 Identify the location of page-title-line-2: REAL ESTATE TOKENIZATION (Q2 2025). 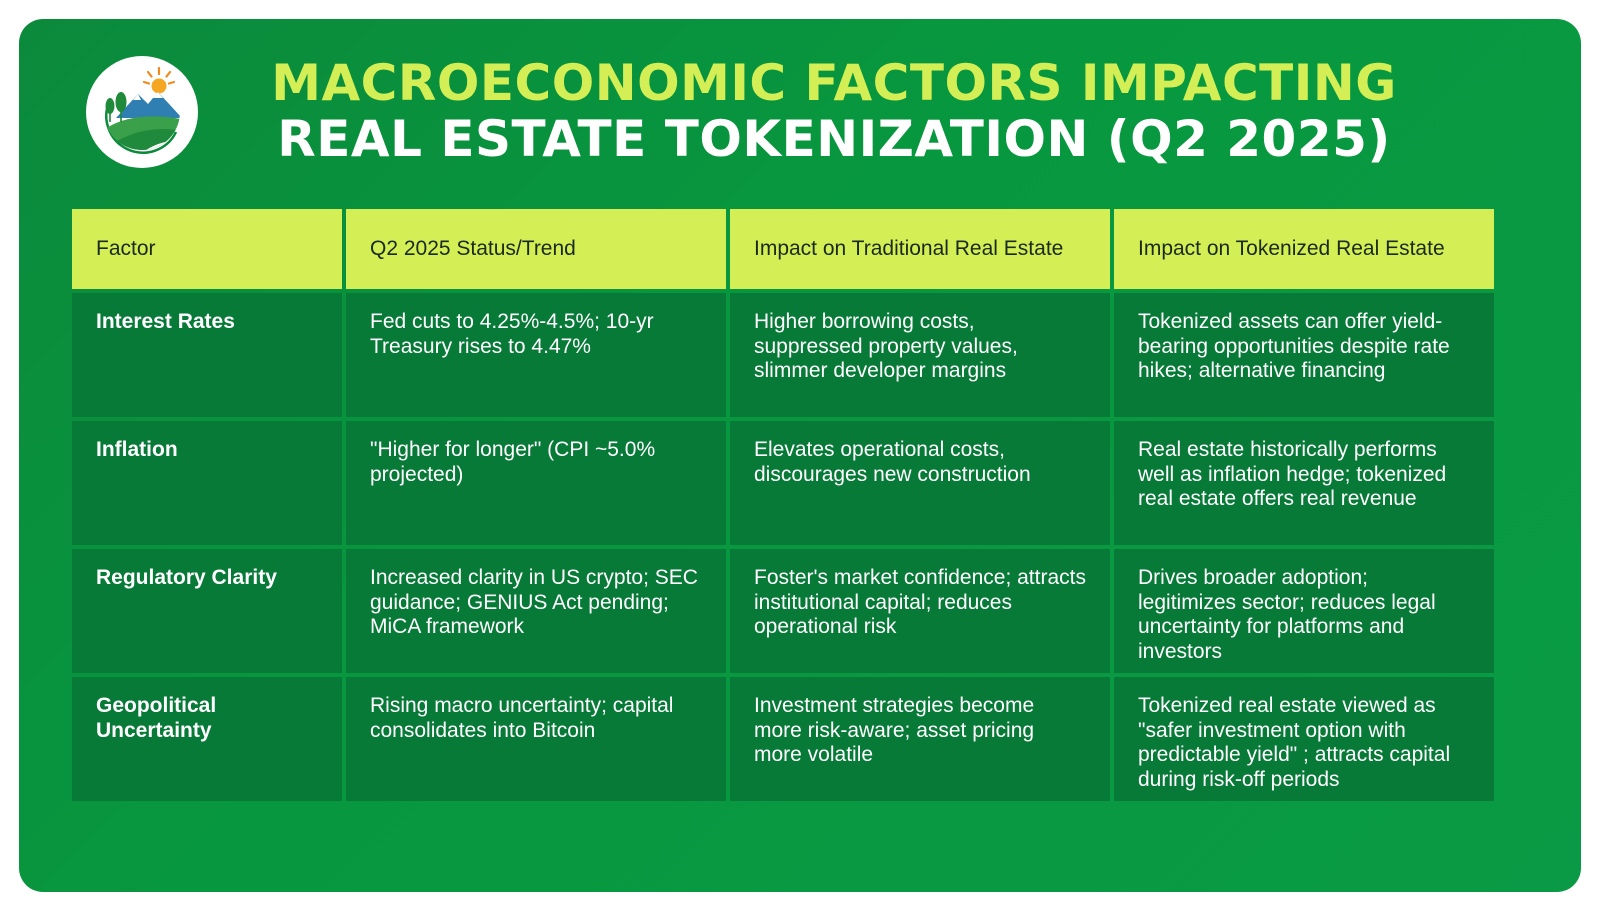
(834, 139).